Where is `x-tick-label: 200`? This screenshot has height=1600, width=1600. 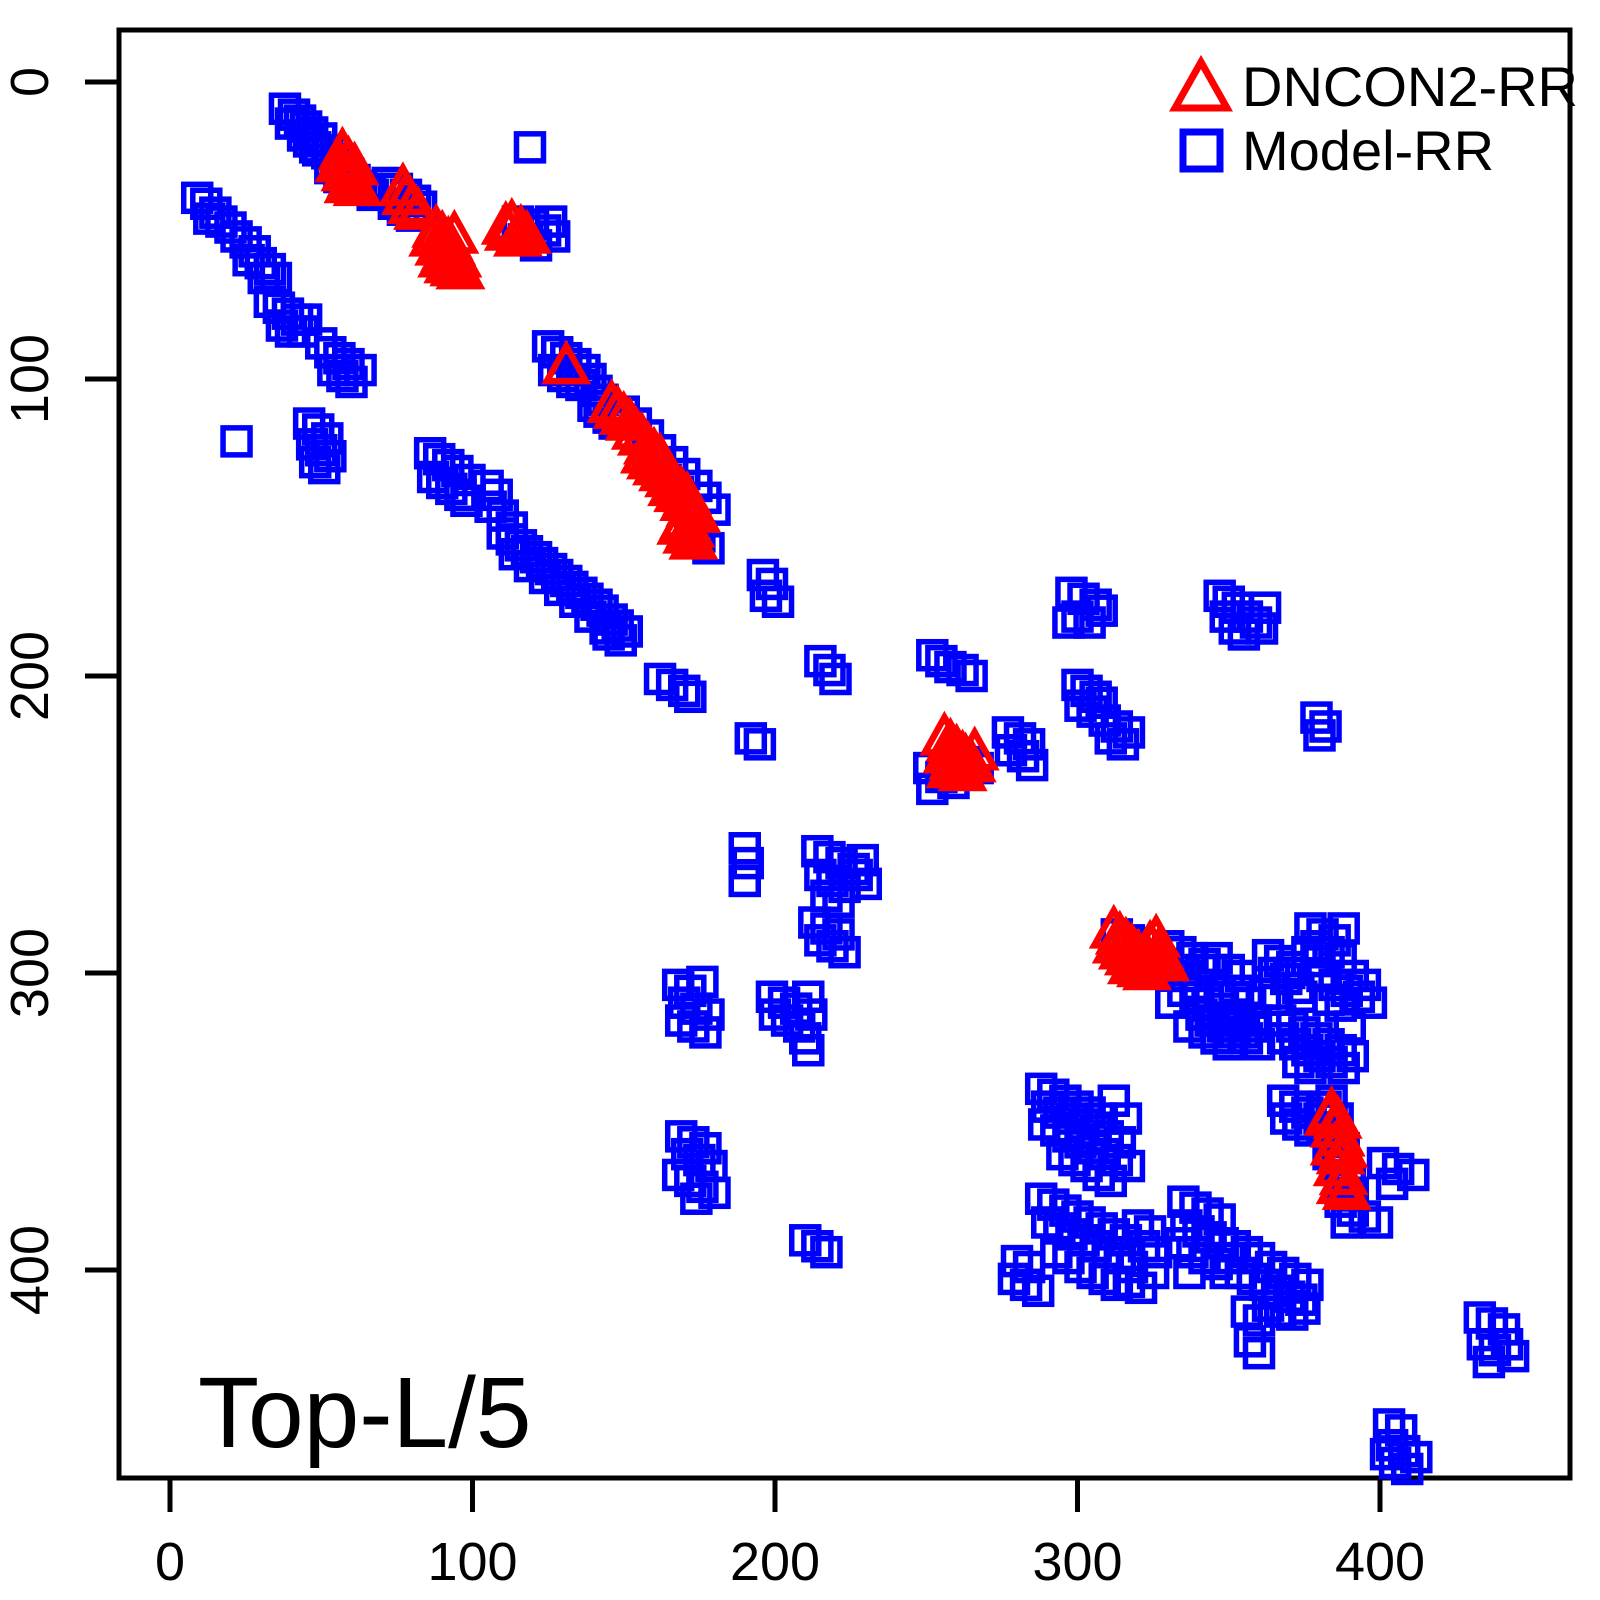 x-tick-label: 200 is located at coordinates (775, 1562).